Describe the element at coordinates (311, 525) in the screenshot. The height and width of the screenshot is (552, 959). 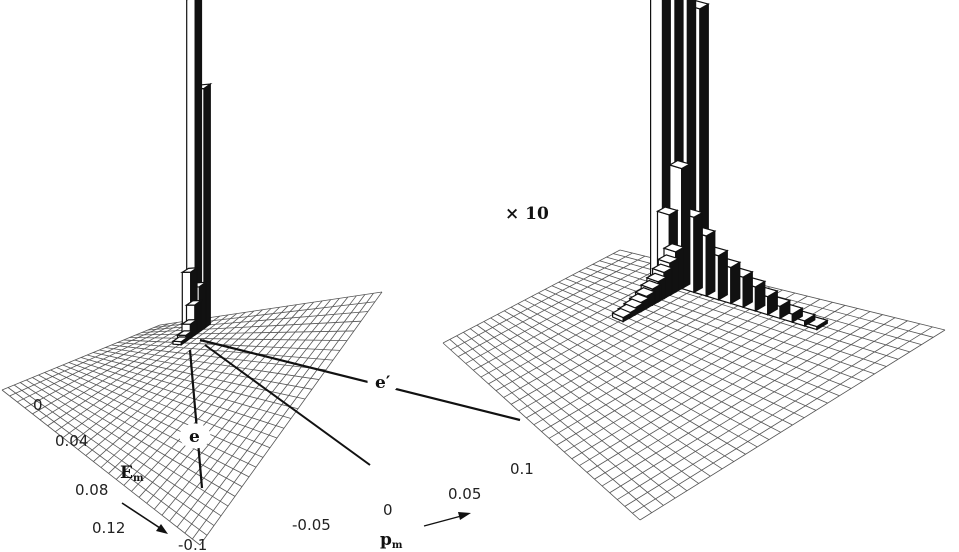
I see `y-tick-label: -0.05` at that location.